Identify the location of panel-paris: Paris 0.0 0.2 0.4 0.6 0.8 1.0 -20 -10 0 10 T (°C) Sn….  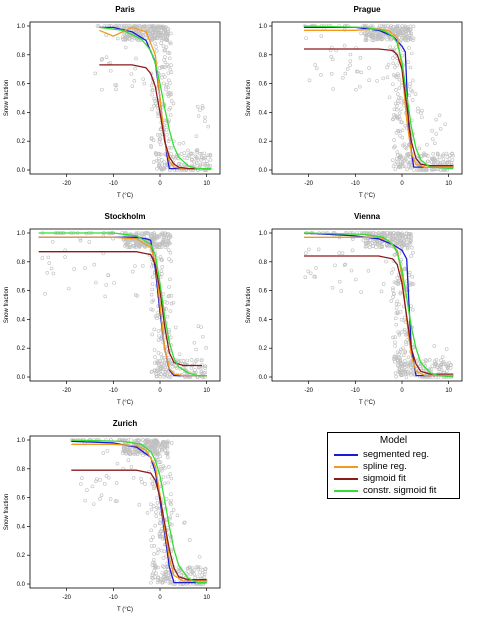
(112, 102).